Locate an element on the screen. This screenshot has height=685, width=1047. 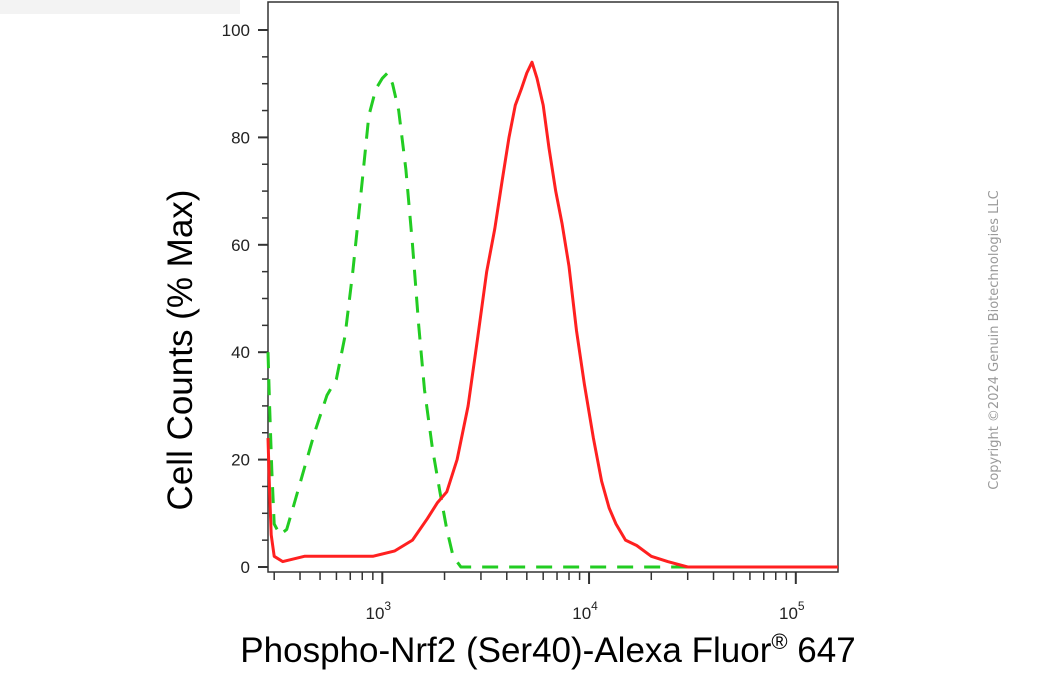
x-axis-title-registered: ® is located at coordinates (779, 641).